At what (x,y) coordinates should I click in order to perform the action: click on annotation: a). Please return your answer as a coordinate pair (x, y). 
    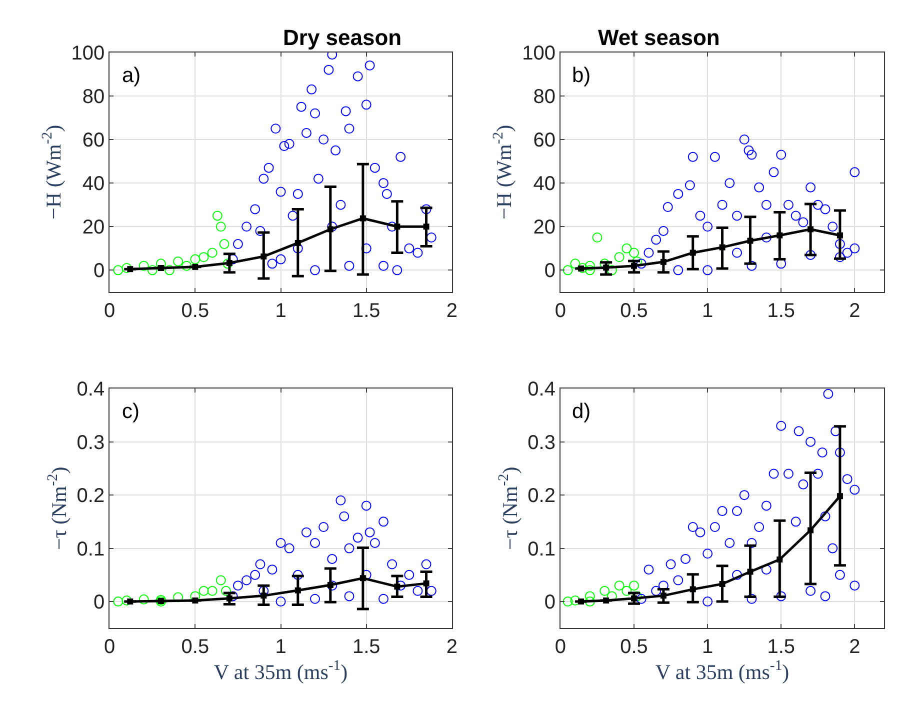
    Looking at the image, I should click on (131, 75).